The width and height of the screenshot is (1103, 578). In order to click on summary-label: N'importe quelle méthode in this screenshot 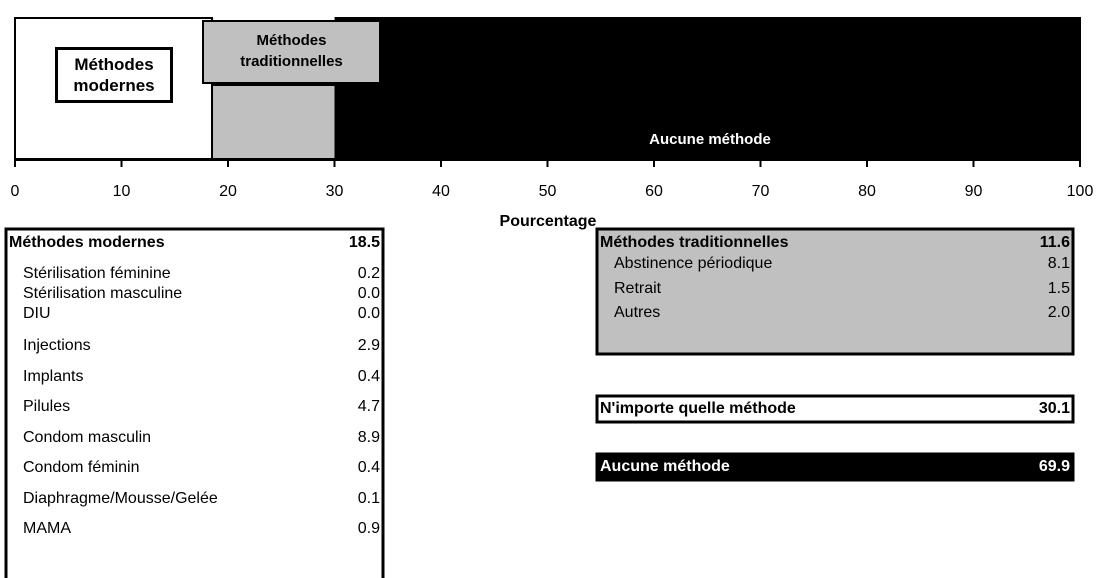, I will do `click(698, 408)`.